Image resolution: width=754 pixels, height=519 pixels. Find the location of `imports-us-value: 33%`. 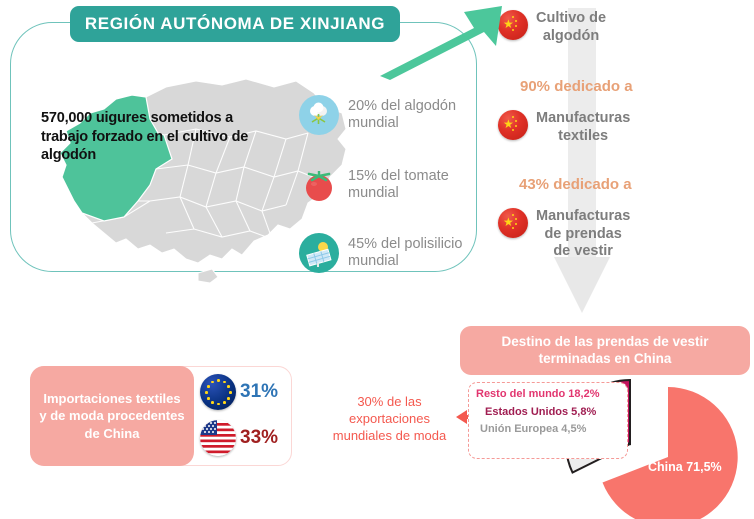

imports-us-value: 33% is located at coordinates (259, 437).